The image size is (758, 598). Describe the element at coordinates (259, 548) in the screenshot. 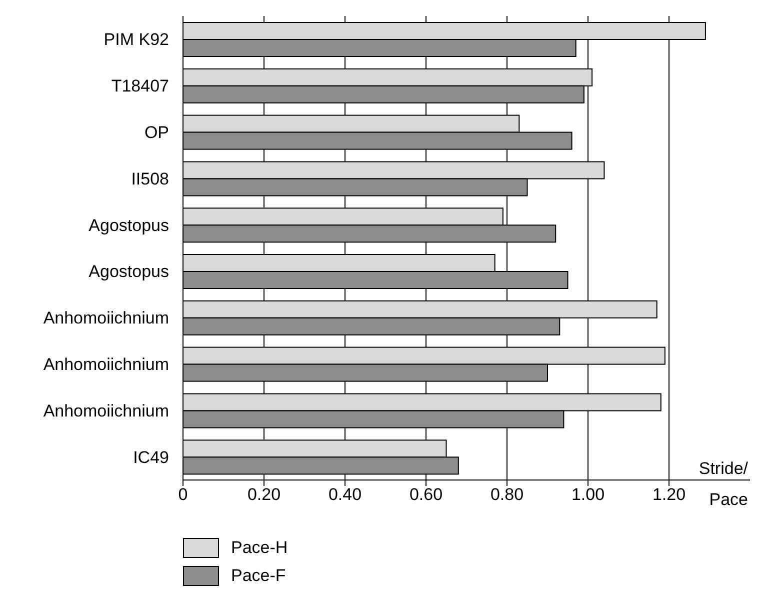

I see `legend-label: Pace-H` at that location.